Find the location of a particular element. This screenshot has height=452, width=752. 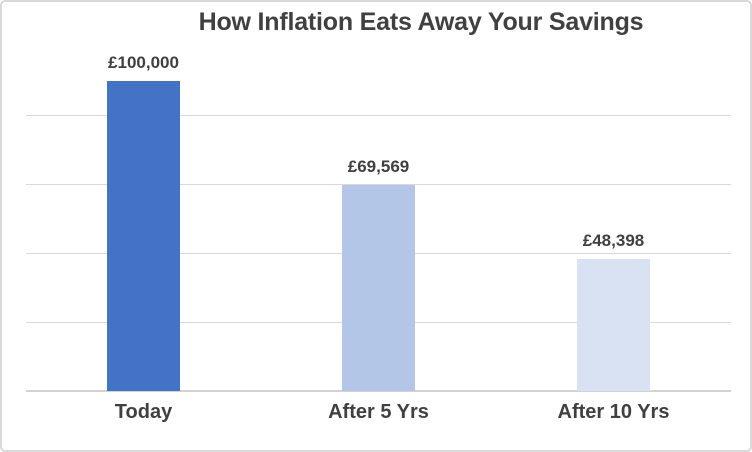

category-label-after-10-yrs: After 10 Yrs is located at coordinates (613, 412).